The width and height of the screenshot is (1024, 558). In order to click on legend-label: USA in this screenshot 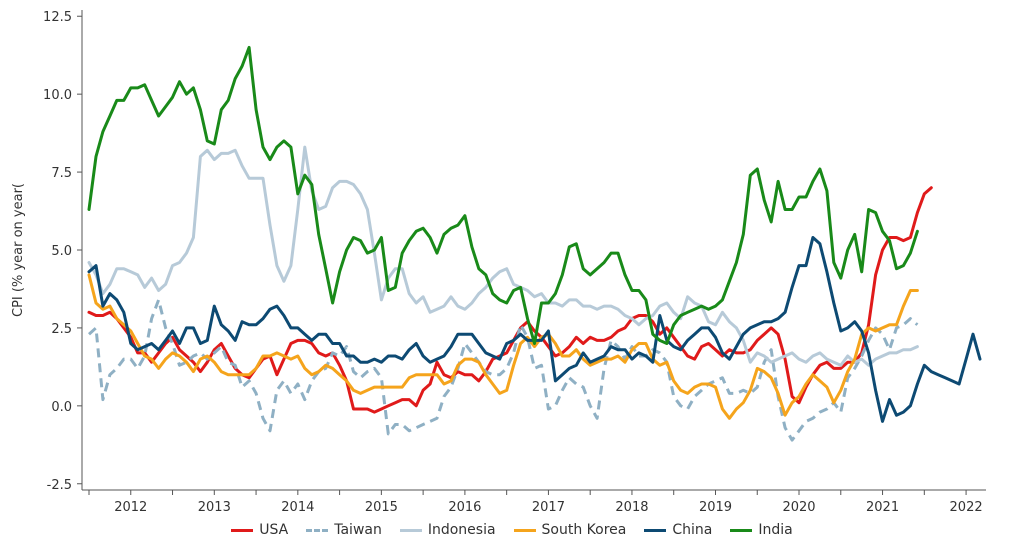, I will do `click(274, 530)`.